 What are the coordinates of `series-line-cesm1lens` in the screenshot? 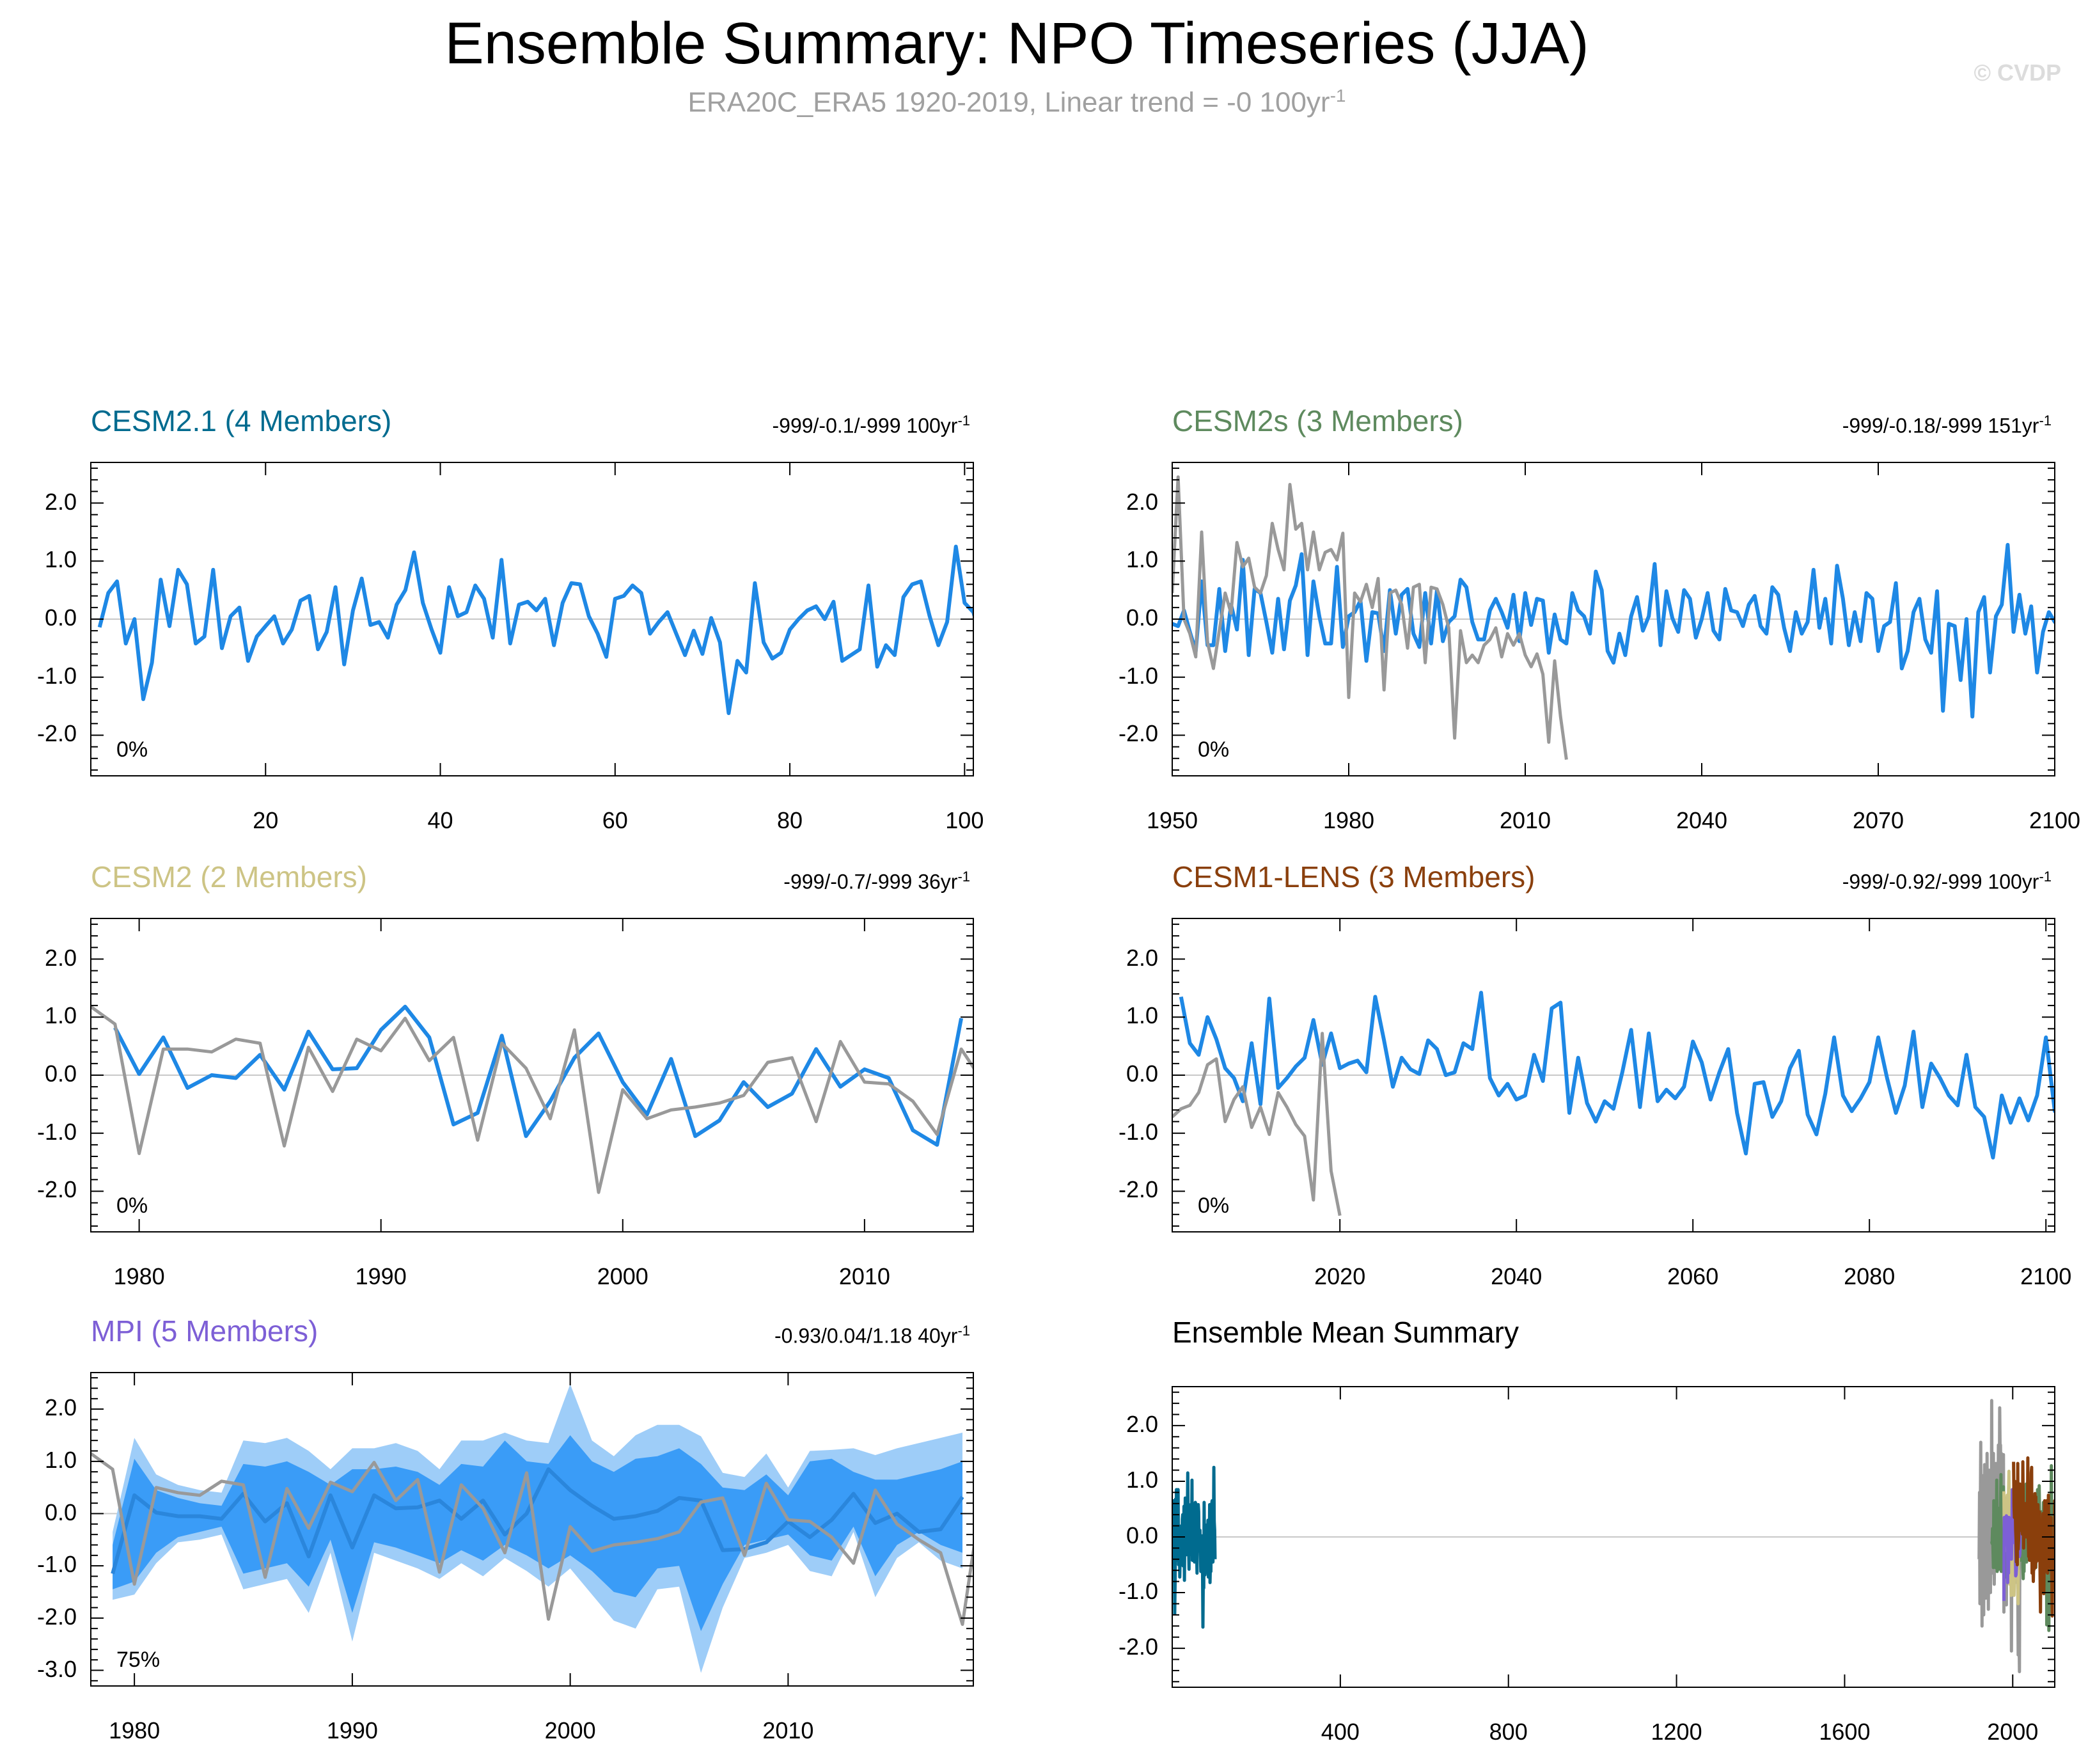 It's located at (2033, 1537).